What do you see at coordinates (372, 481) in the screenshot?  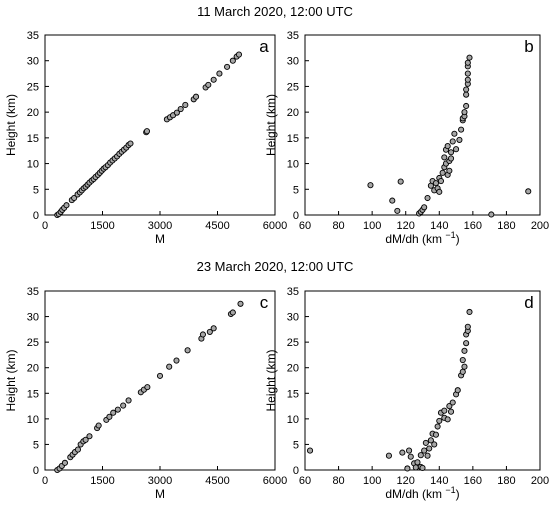 I see `x-tick-label-d: 100` at bounding box center [372, 481].